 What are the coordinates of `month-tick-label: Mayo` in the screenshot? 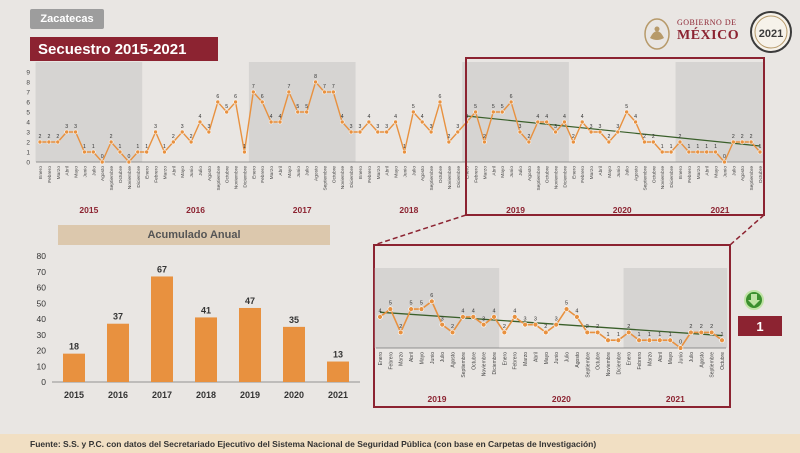 It's located at (717, 172).